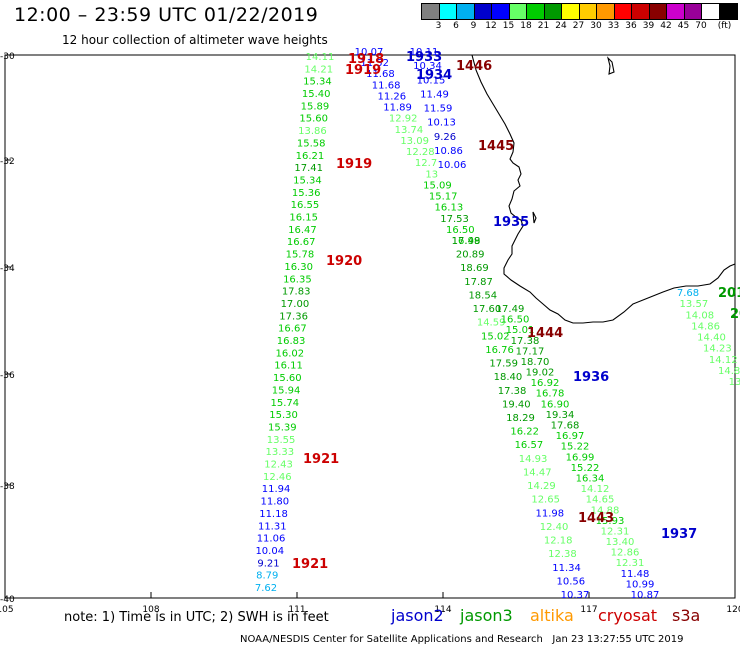 This screenshot has height=650, width=740. What do you see at coordinates (729, 371) in the screenshot?
I see `wave-height-value: 14.8` at bounding box center [729, 371].